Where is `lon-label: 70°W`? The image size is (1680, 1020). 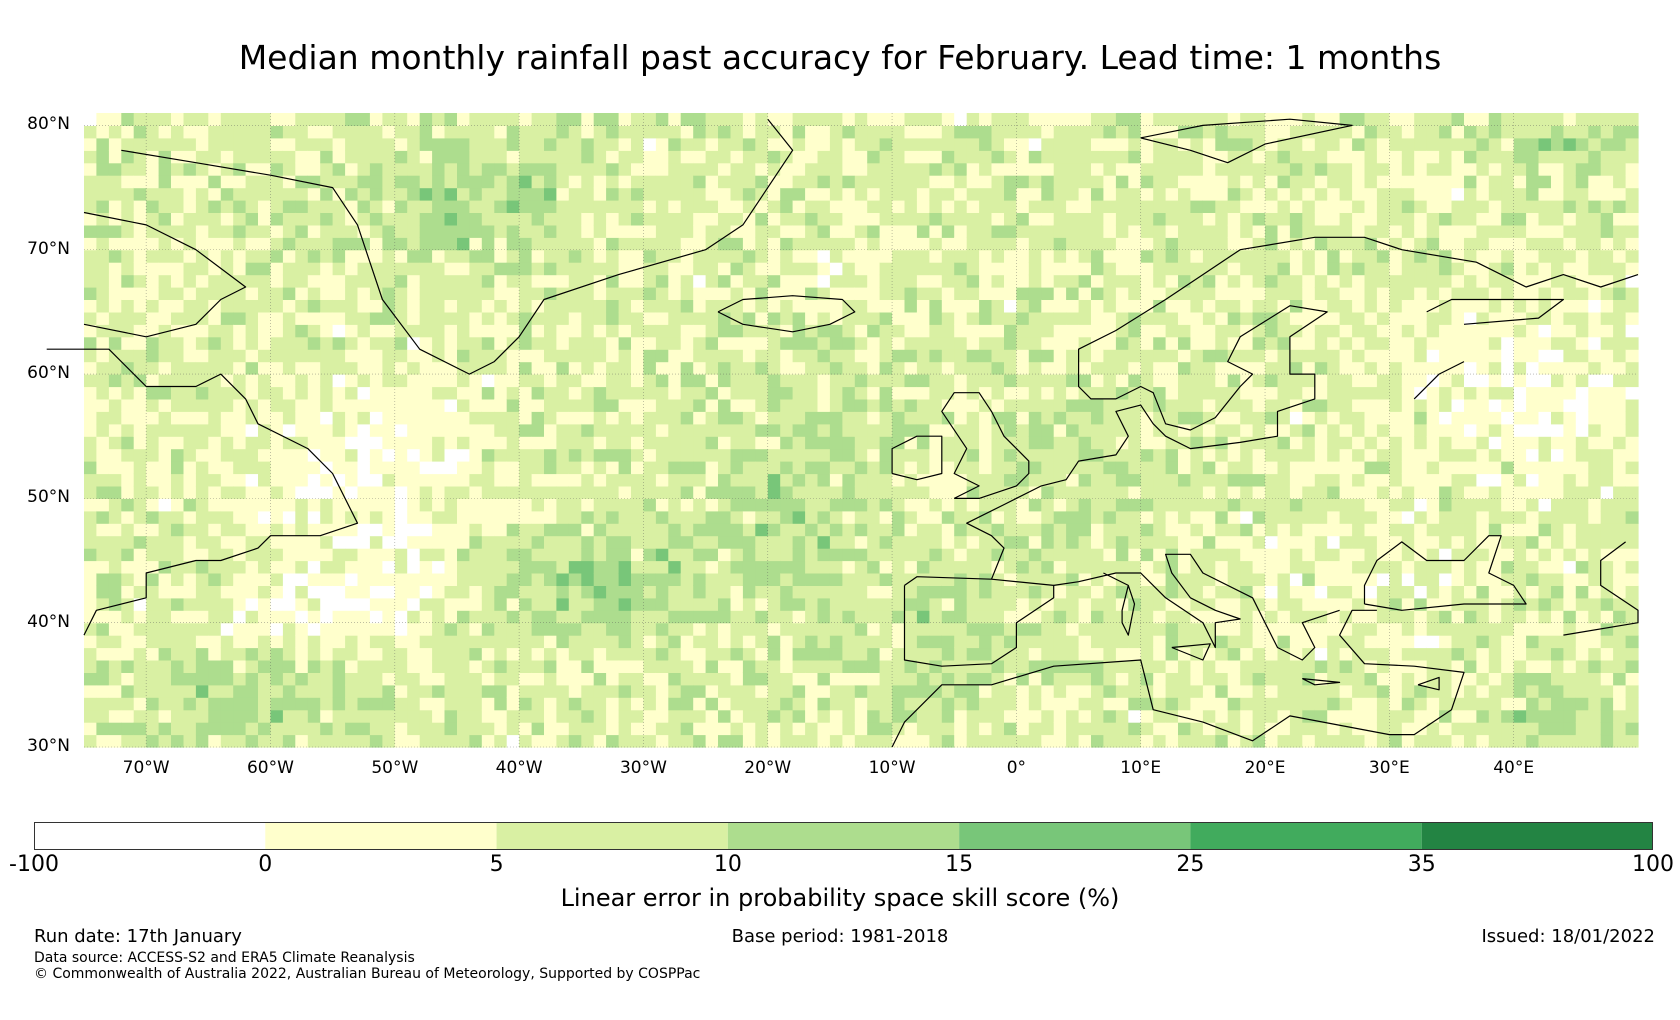 lon-label: 70°W is located at coordinates (146, 768).